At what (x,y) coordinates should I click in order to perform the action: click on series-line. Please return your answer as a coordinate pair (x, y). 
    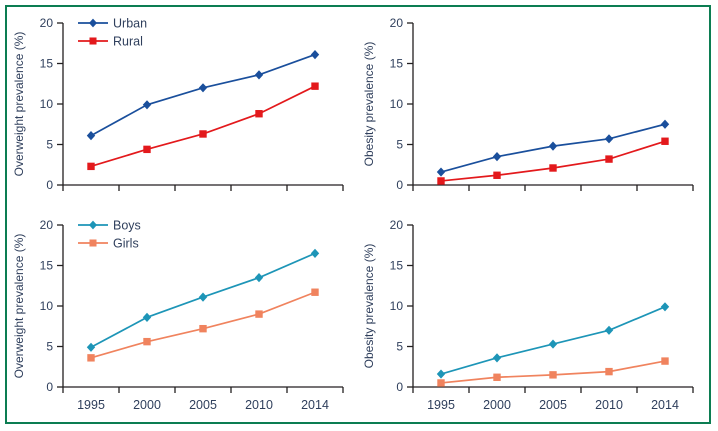
    Looking at the image, I should click on (203, 95).